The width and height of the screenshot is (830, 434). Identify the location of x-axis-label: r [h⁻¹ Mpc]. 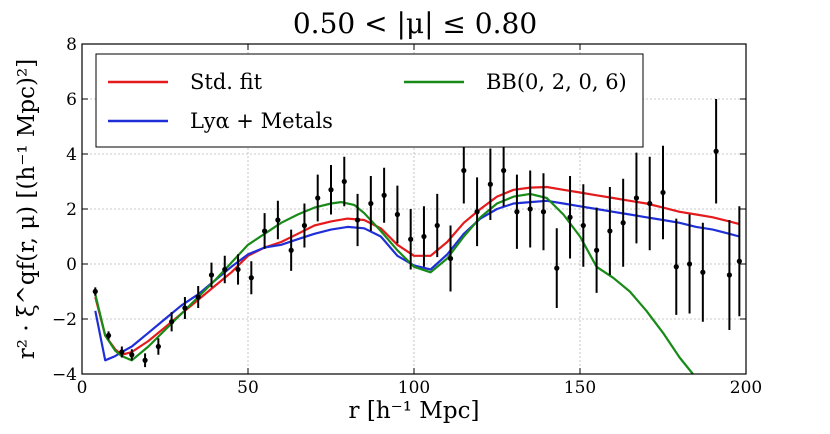
(414, 411).